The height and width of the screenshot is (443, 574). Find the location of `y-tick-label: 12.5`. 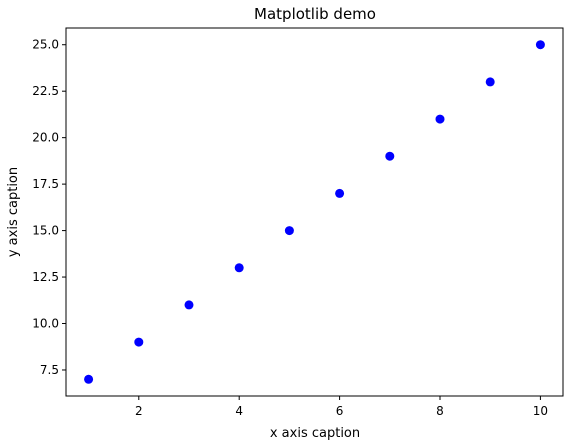

y-tick-label: 12.5 is located at coordinates (45, 277).